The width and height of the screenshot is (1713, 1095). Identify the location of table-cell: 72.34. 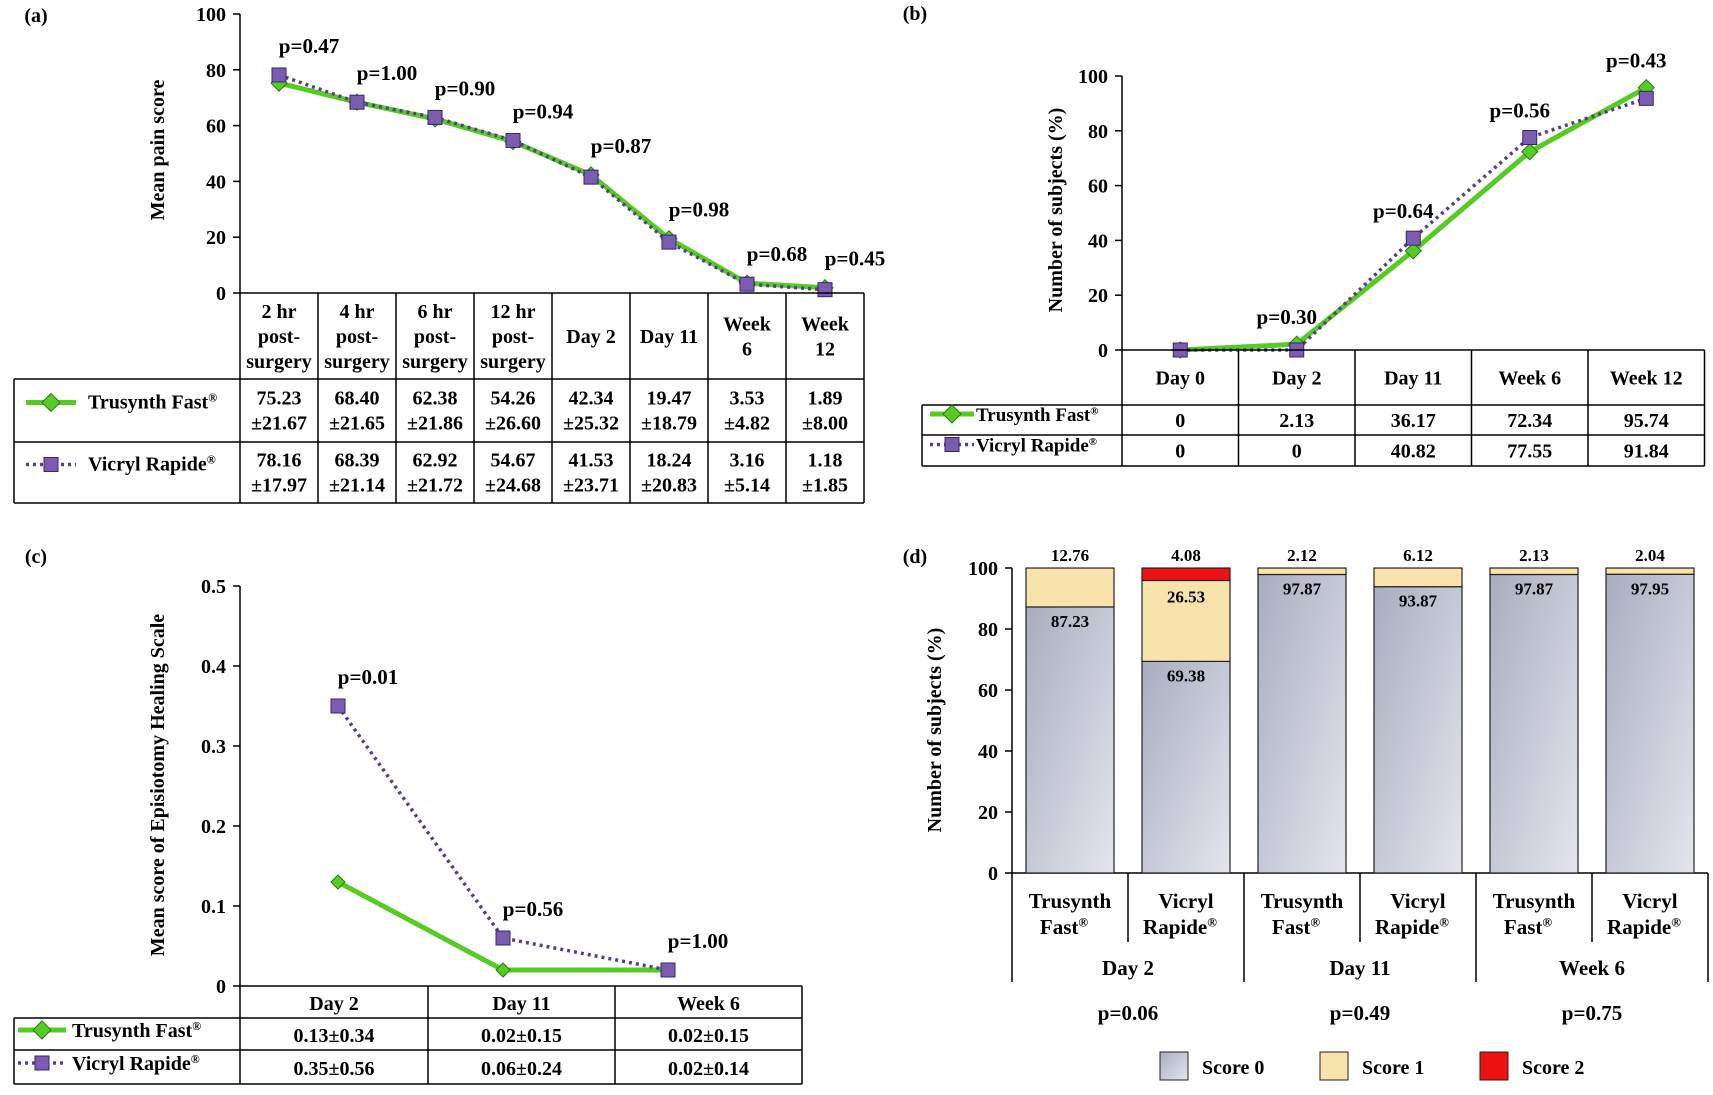
(1529, 421).